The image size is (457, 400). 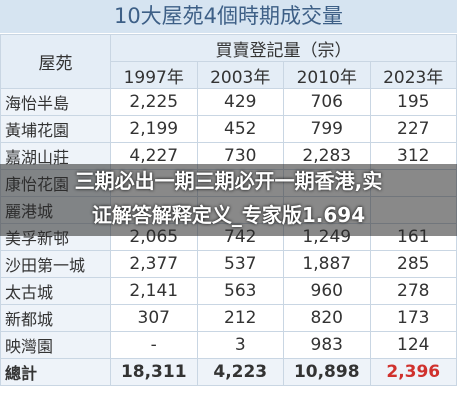 I want to click on cell: 799, so click(x=327, y=129).